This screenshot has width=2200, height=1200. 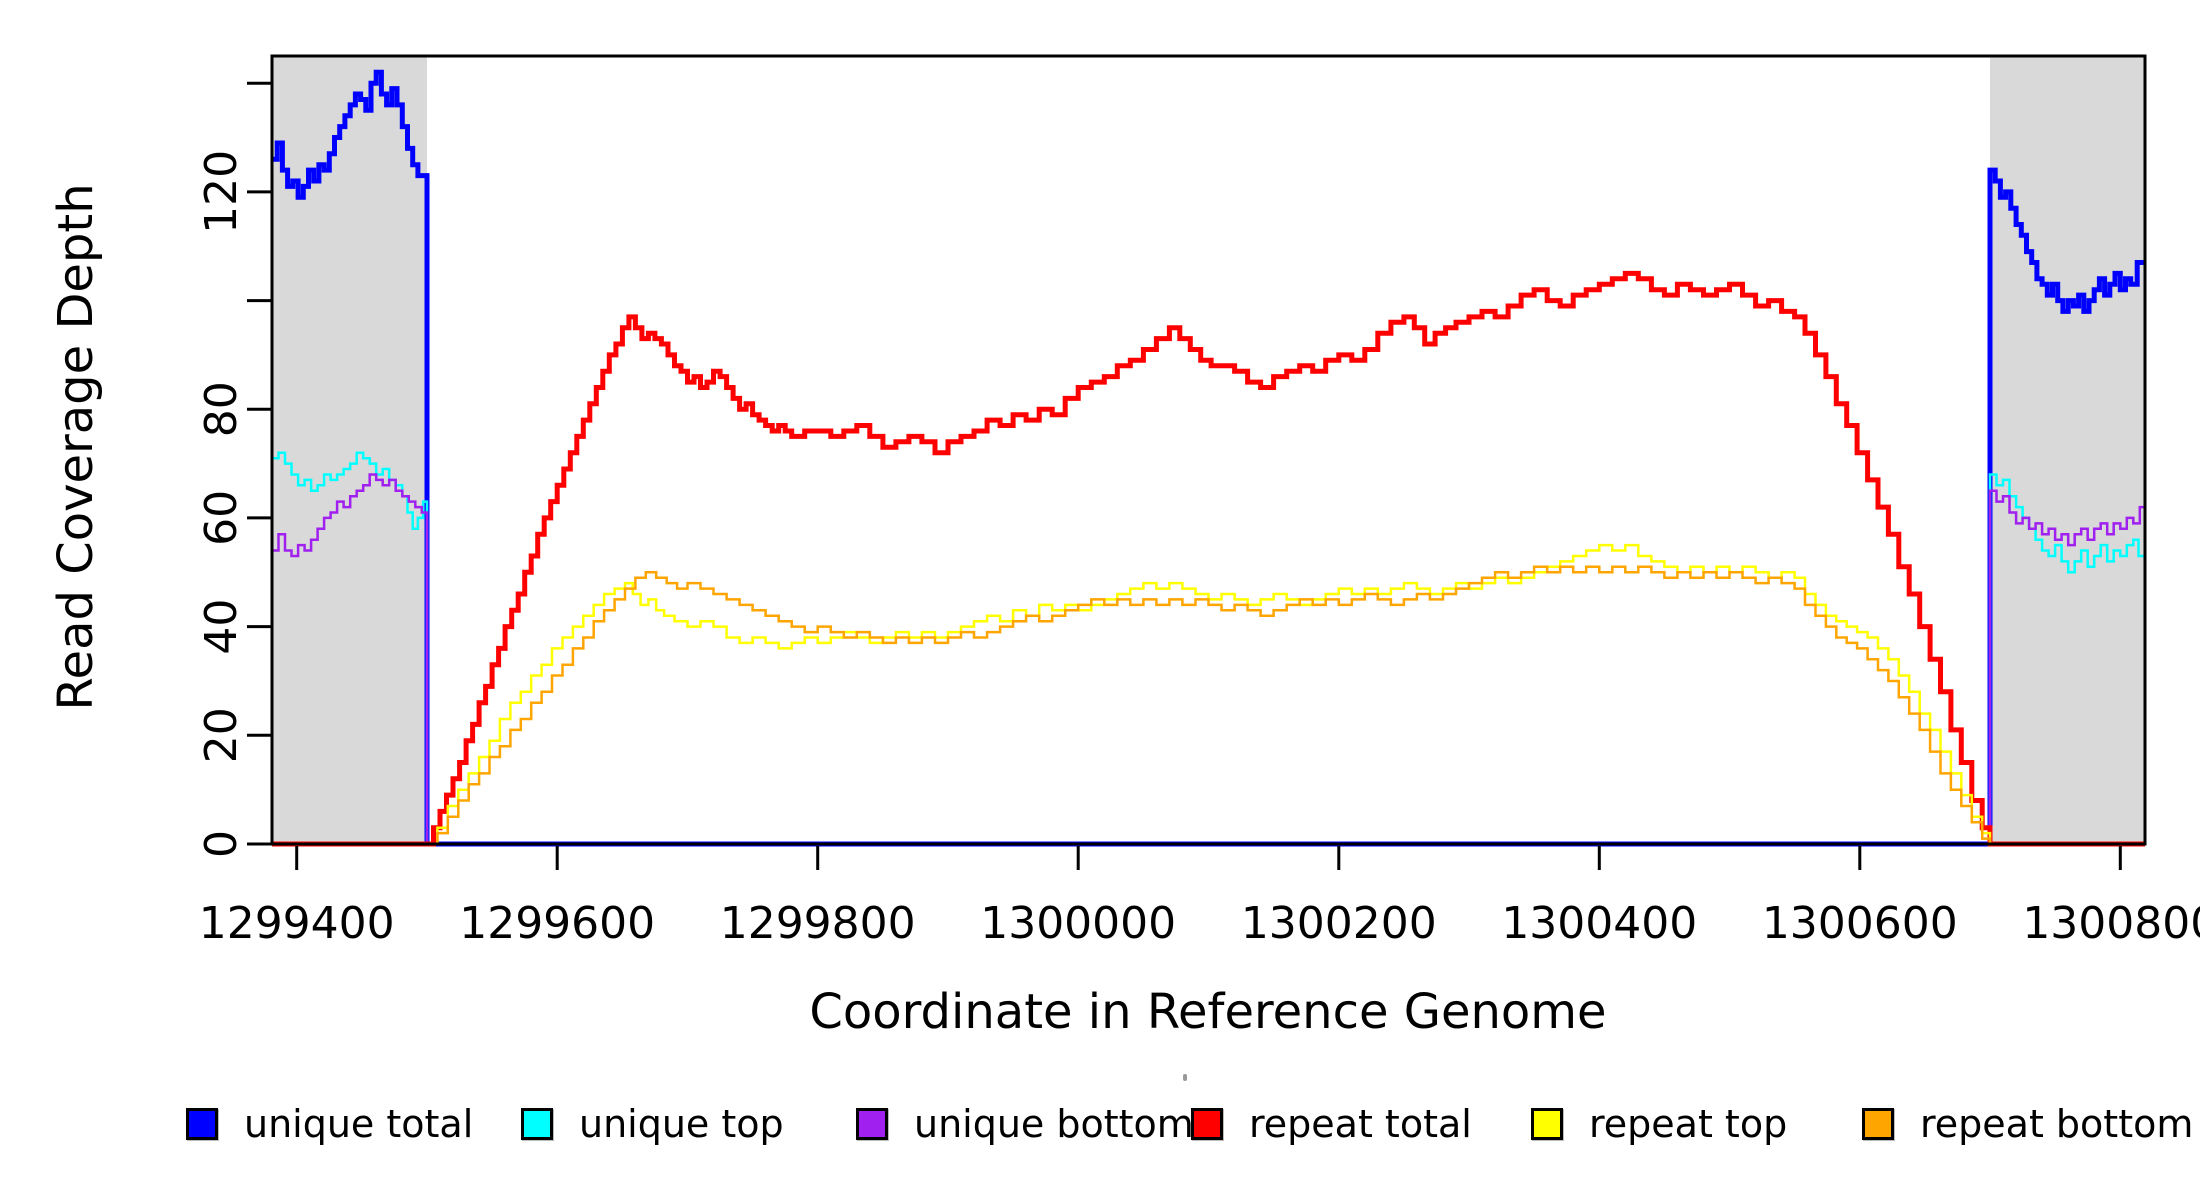 What do you see at coordinates (681, 1124) in the screenshot?
I see `legend-label: unique top` at bounding box center [681, 1124].